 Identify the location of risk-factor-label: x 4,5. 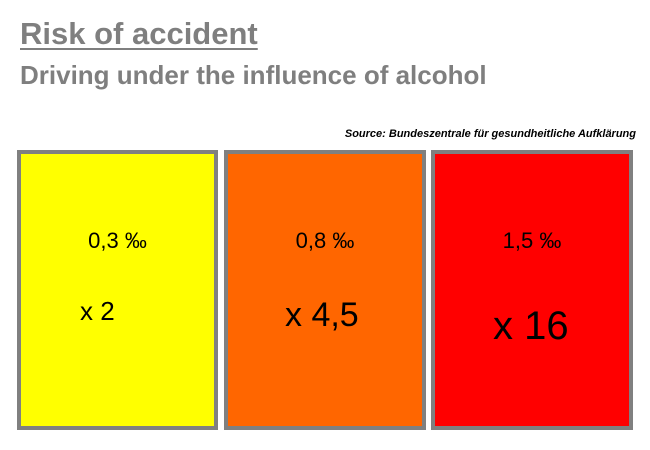
(322, 315).